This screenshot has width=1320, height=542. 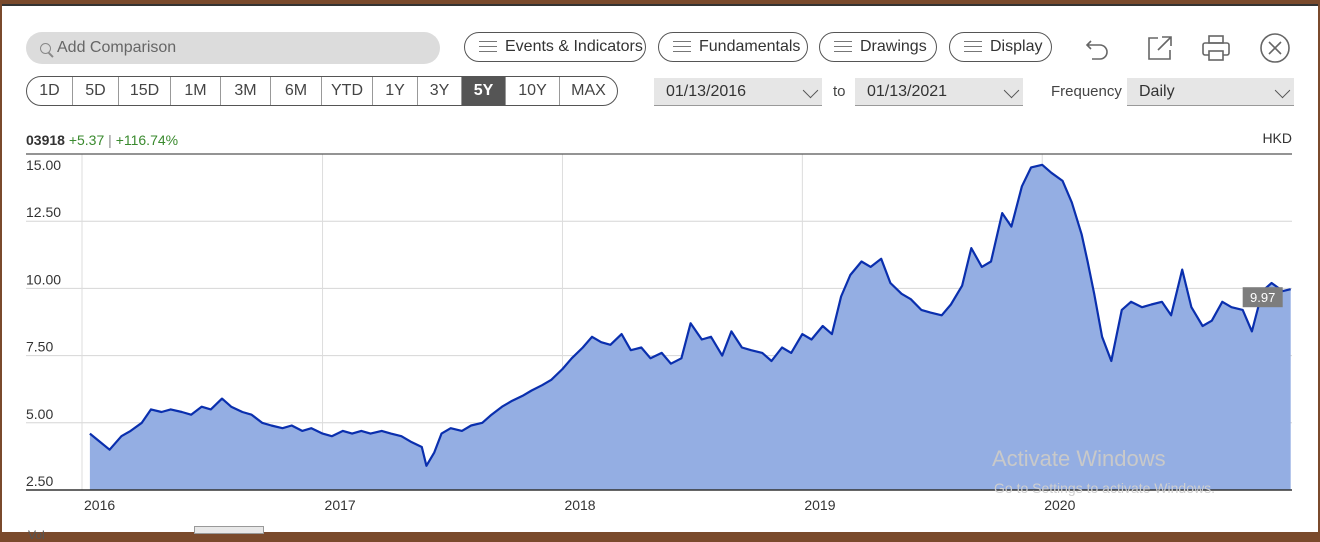 I want to click on y-tick-label: 15.00, so click(x=43, y=165).